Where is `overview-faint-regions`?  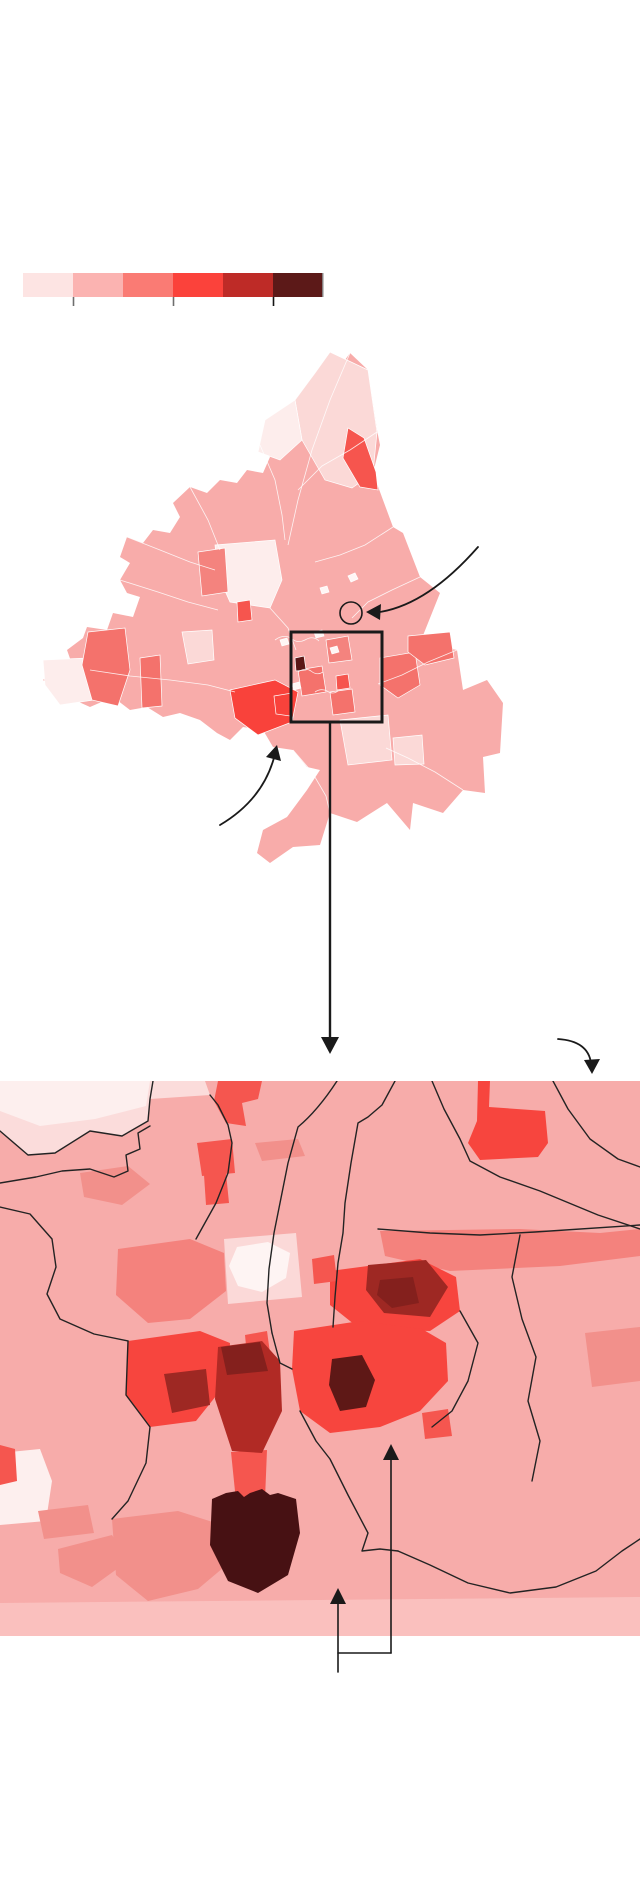 overview-faint-regions is located at coordinates (172, 552).